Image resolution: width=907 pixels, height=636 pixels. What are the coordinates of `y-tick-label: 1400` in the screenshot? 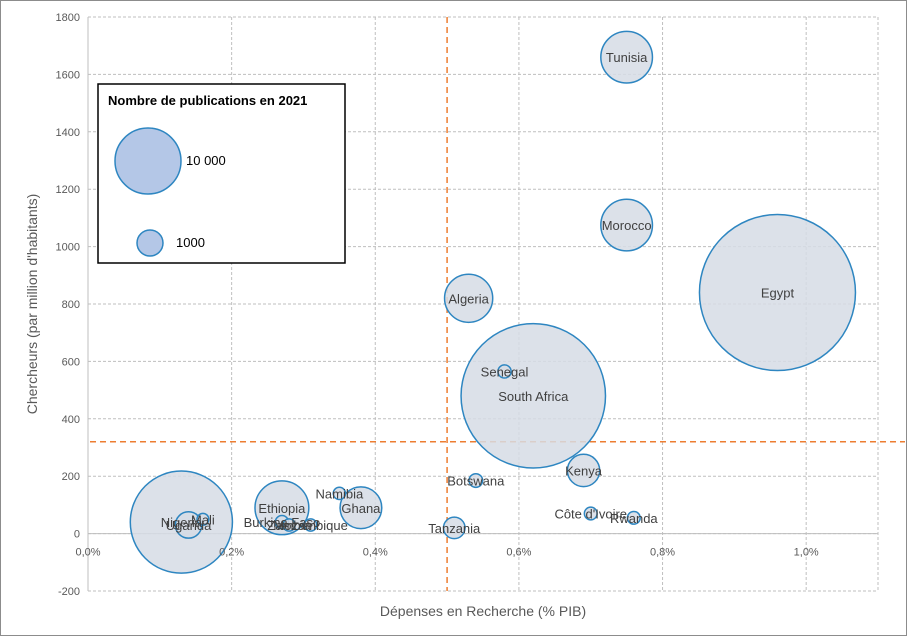 It's located at (68, 133).